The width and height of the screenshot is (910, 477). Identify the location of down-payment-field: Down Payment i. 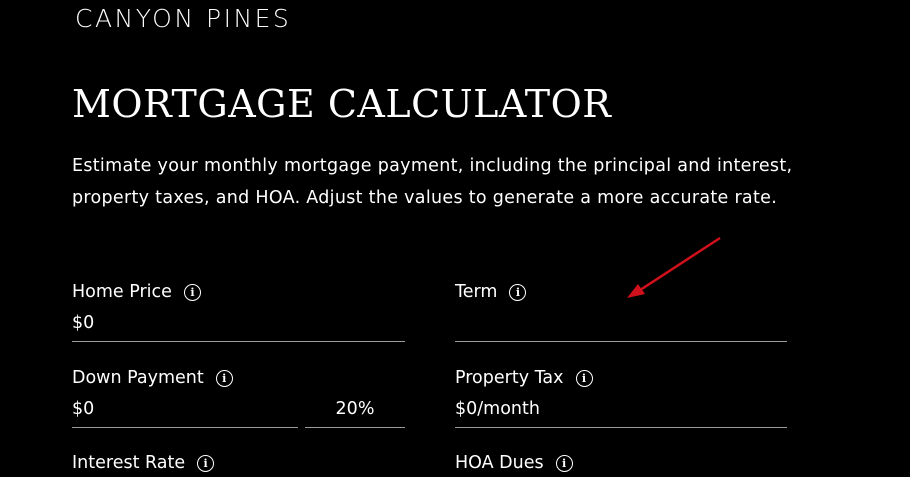
(238, 397).